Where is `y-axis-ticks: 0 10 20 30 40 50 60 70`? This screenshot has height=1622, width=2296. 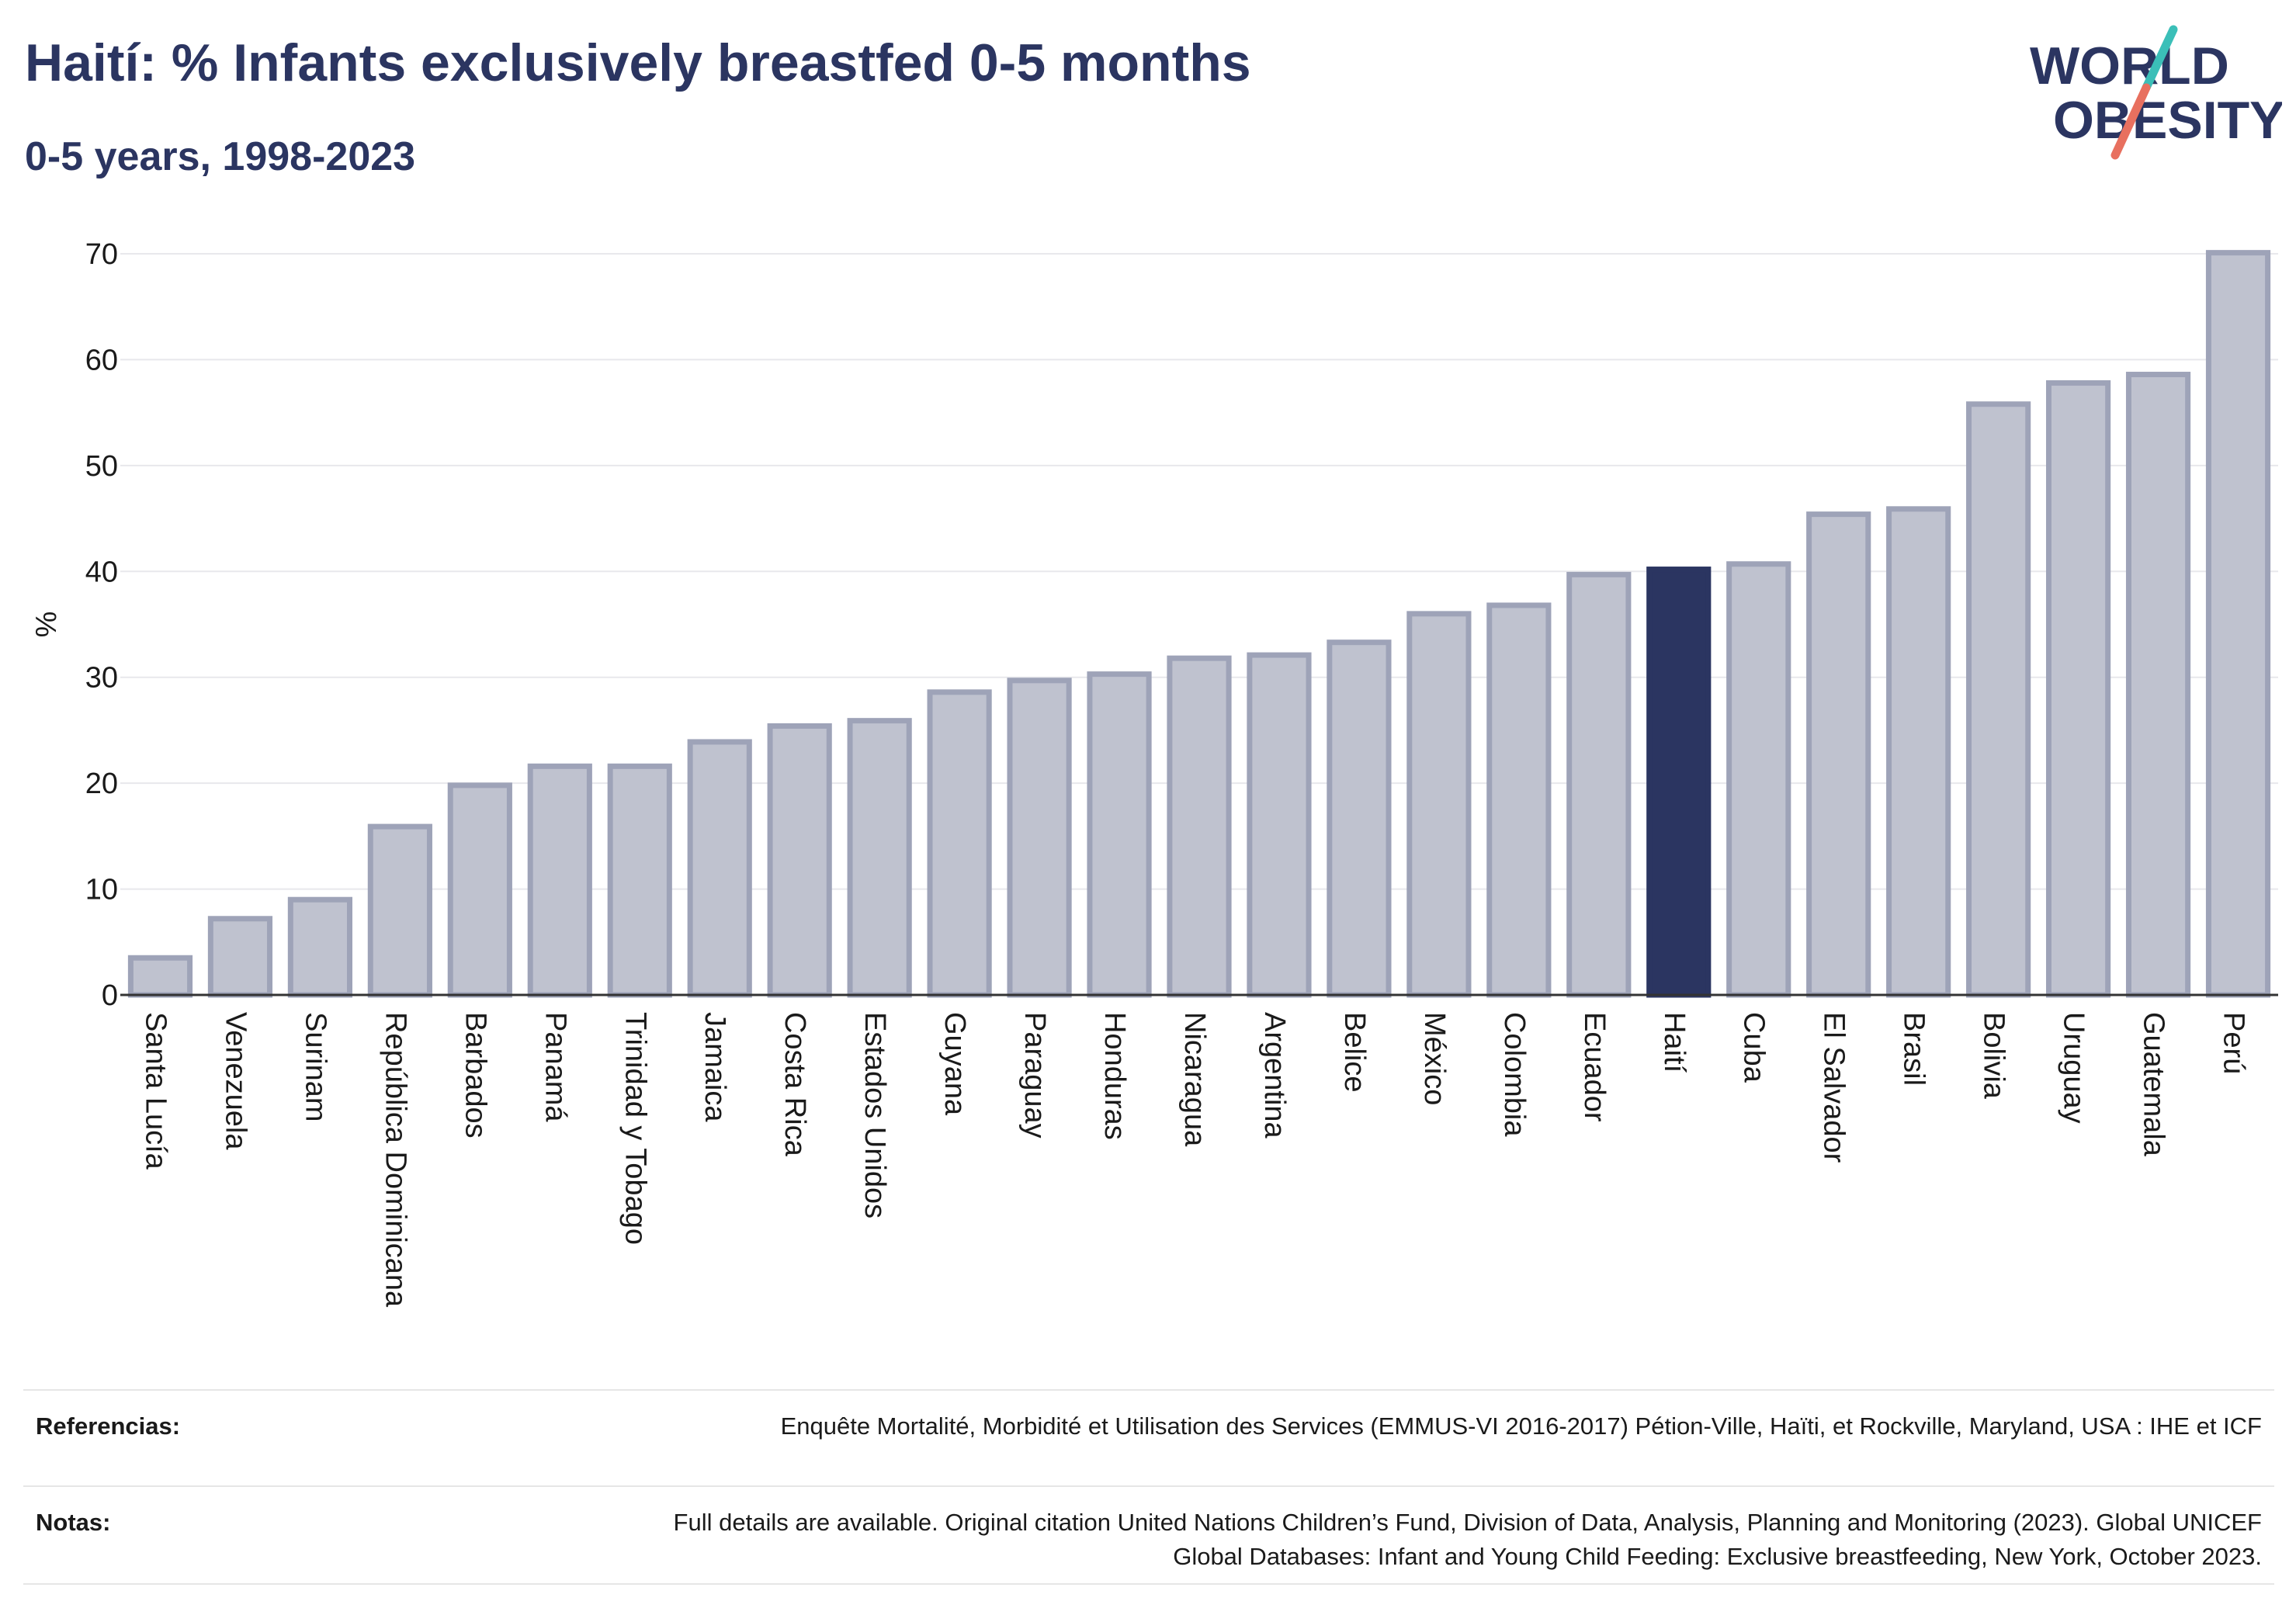
y-axis-ticks: 0 10 20 30 40 50 60 70 is located at coordinates (101, 625).